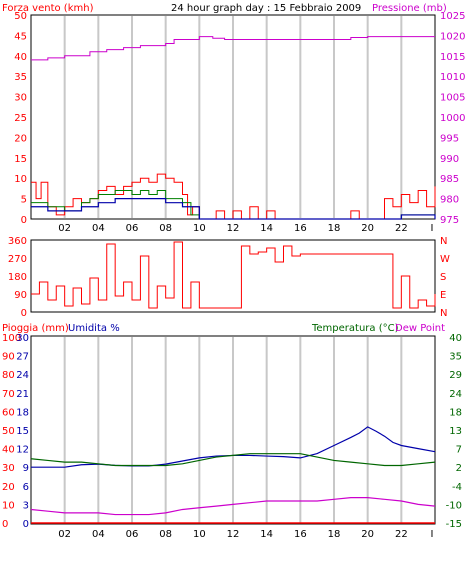  What do you see at coordinates (455, 394) in the screenshot?
I see `temperature-tick-label: 24` at bounding box center [455, 394].